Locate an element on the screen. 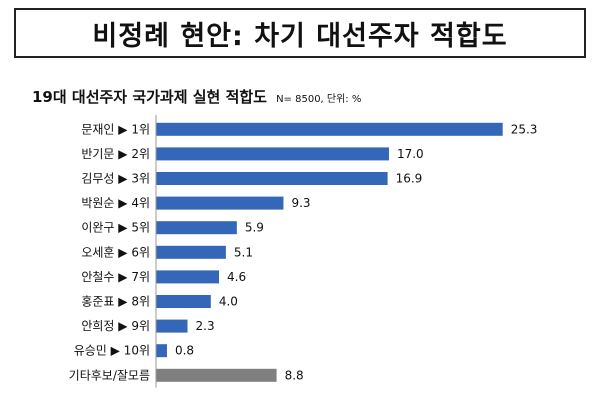 This screenshot has width=600, height=400. chart-note: N= 8500, 단위: % is located at coordinates (319, 99).